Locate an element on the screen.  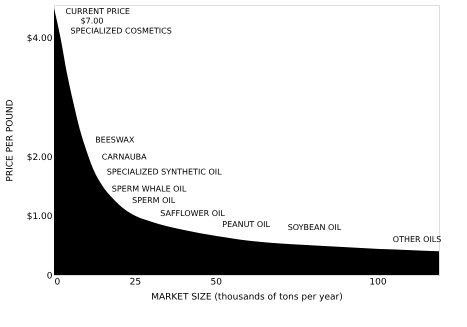
y-tick-label: $4.00 is located at coordinates (39, 39).